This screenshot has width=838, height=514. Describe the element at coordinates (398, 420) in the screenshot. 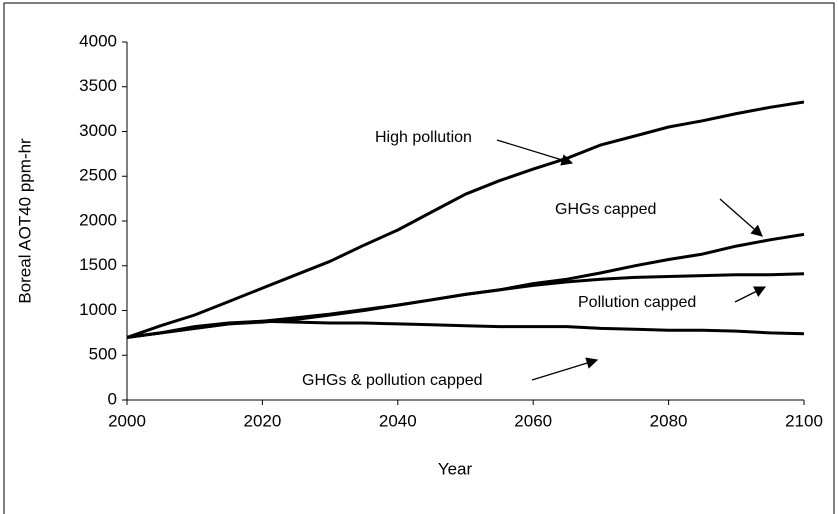

I see `x-tick-label: 2040` at that location.